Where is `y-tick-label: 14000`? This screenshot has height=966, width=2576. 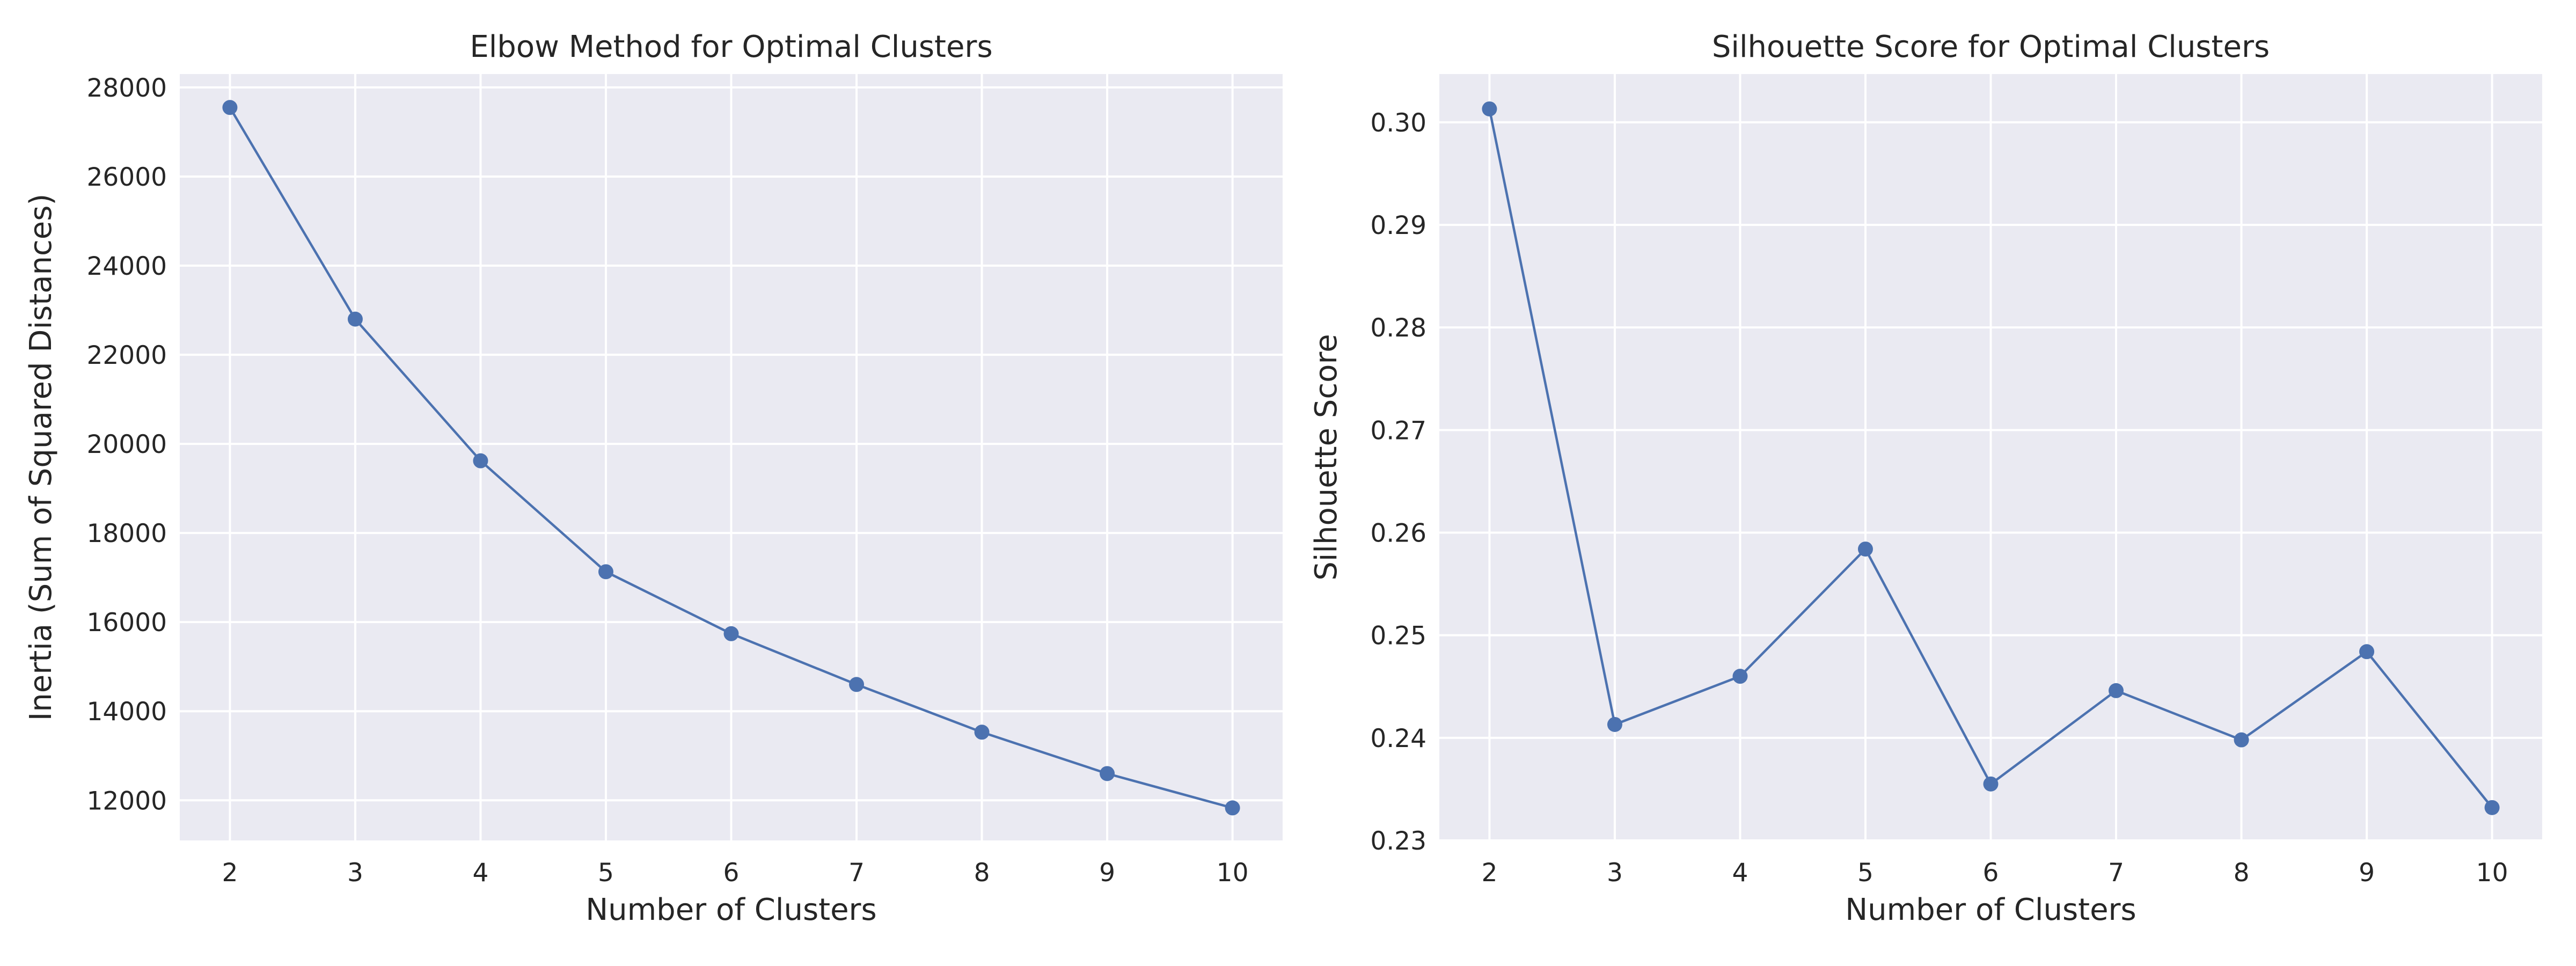
y-tick-label: 14000 is located at coordinates (126, 712).